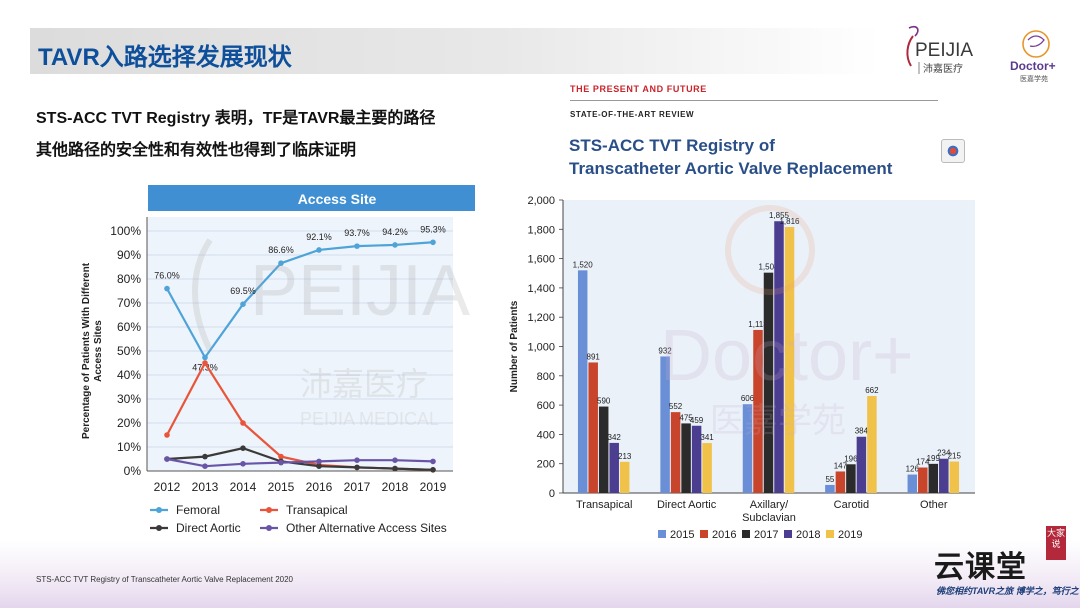 The height and width of the screenshot is (608, 1080). What do you see at coordinates (1034, 78) in the screenshot?
I see `doctor-logo-cn: 医嘉学苑` at bounding box center [1034, 78].